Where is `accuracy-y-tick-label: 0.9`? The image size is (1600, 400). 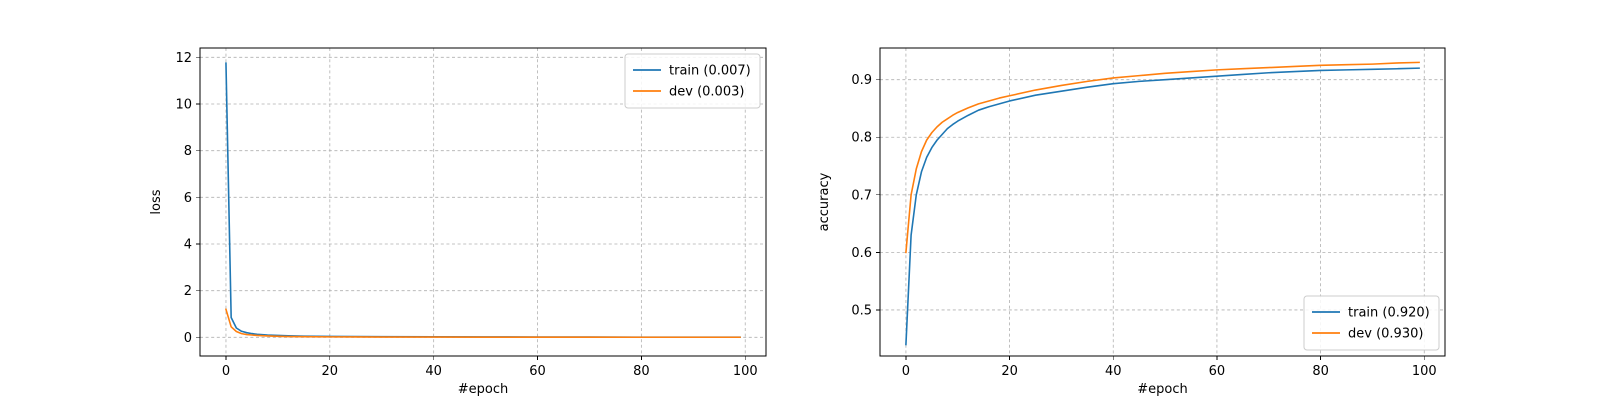
accuracy-y-tick-label: 0.9 is located at coordinates (861, 80).